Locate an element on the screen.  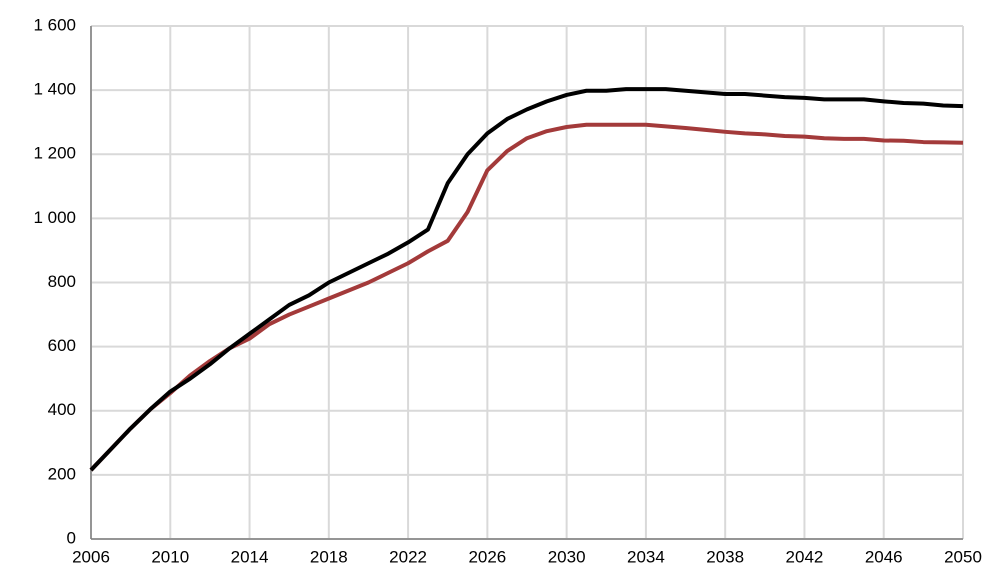
x-tick-label: 2034 is located at coordinates (646, 556).